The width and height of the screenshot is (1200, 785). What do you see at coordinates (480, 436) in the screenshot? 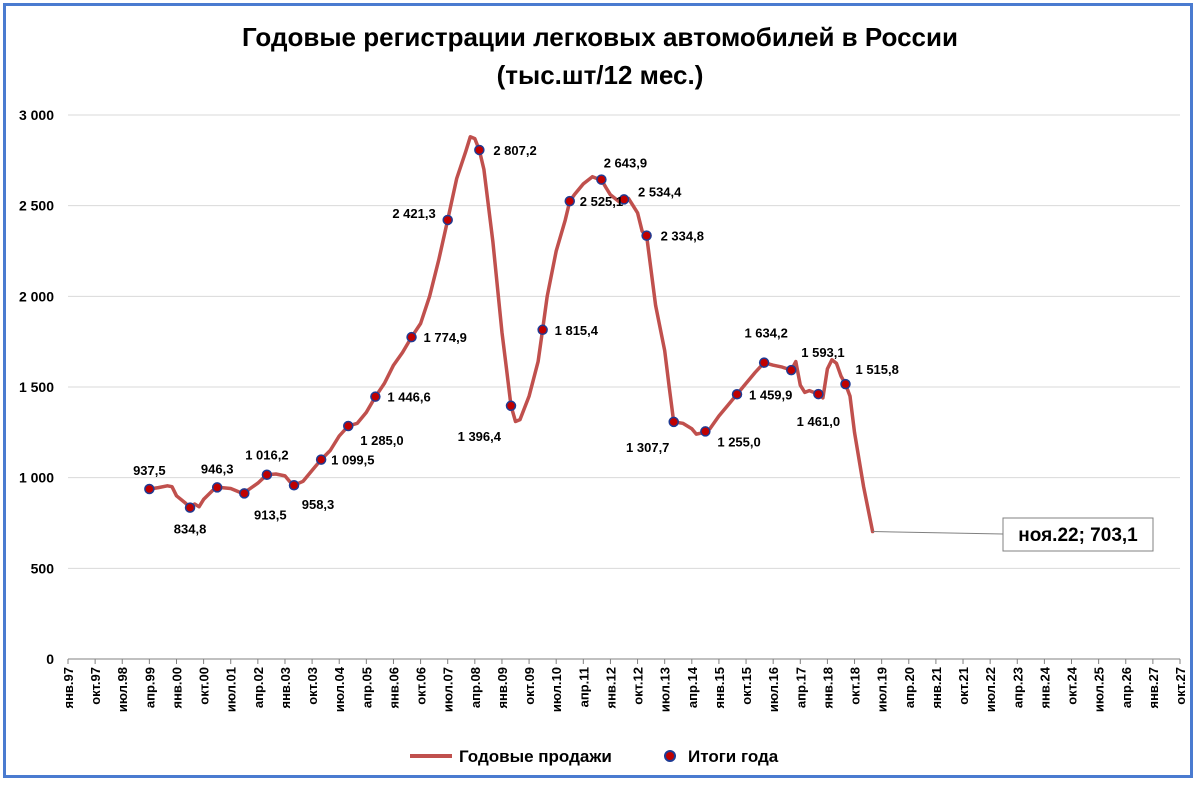
I see `data-label: 1 396,4` at bounding box center [480, 436].